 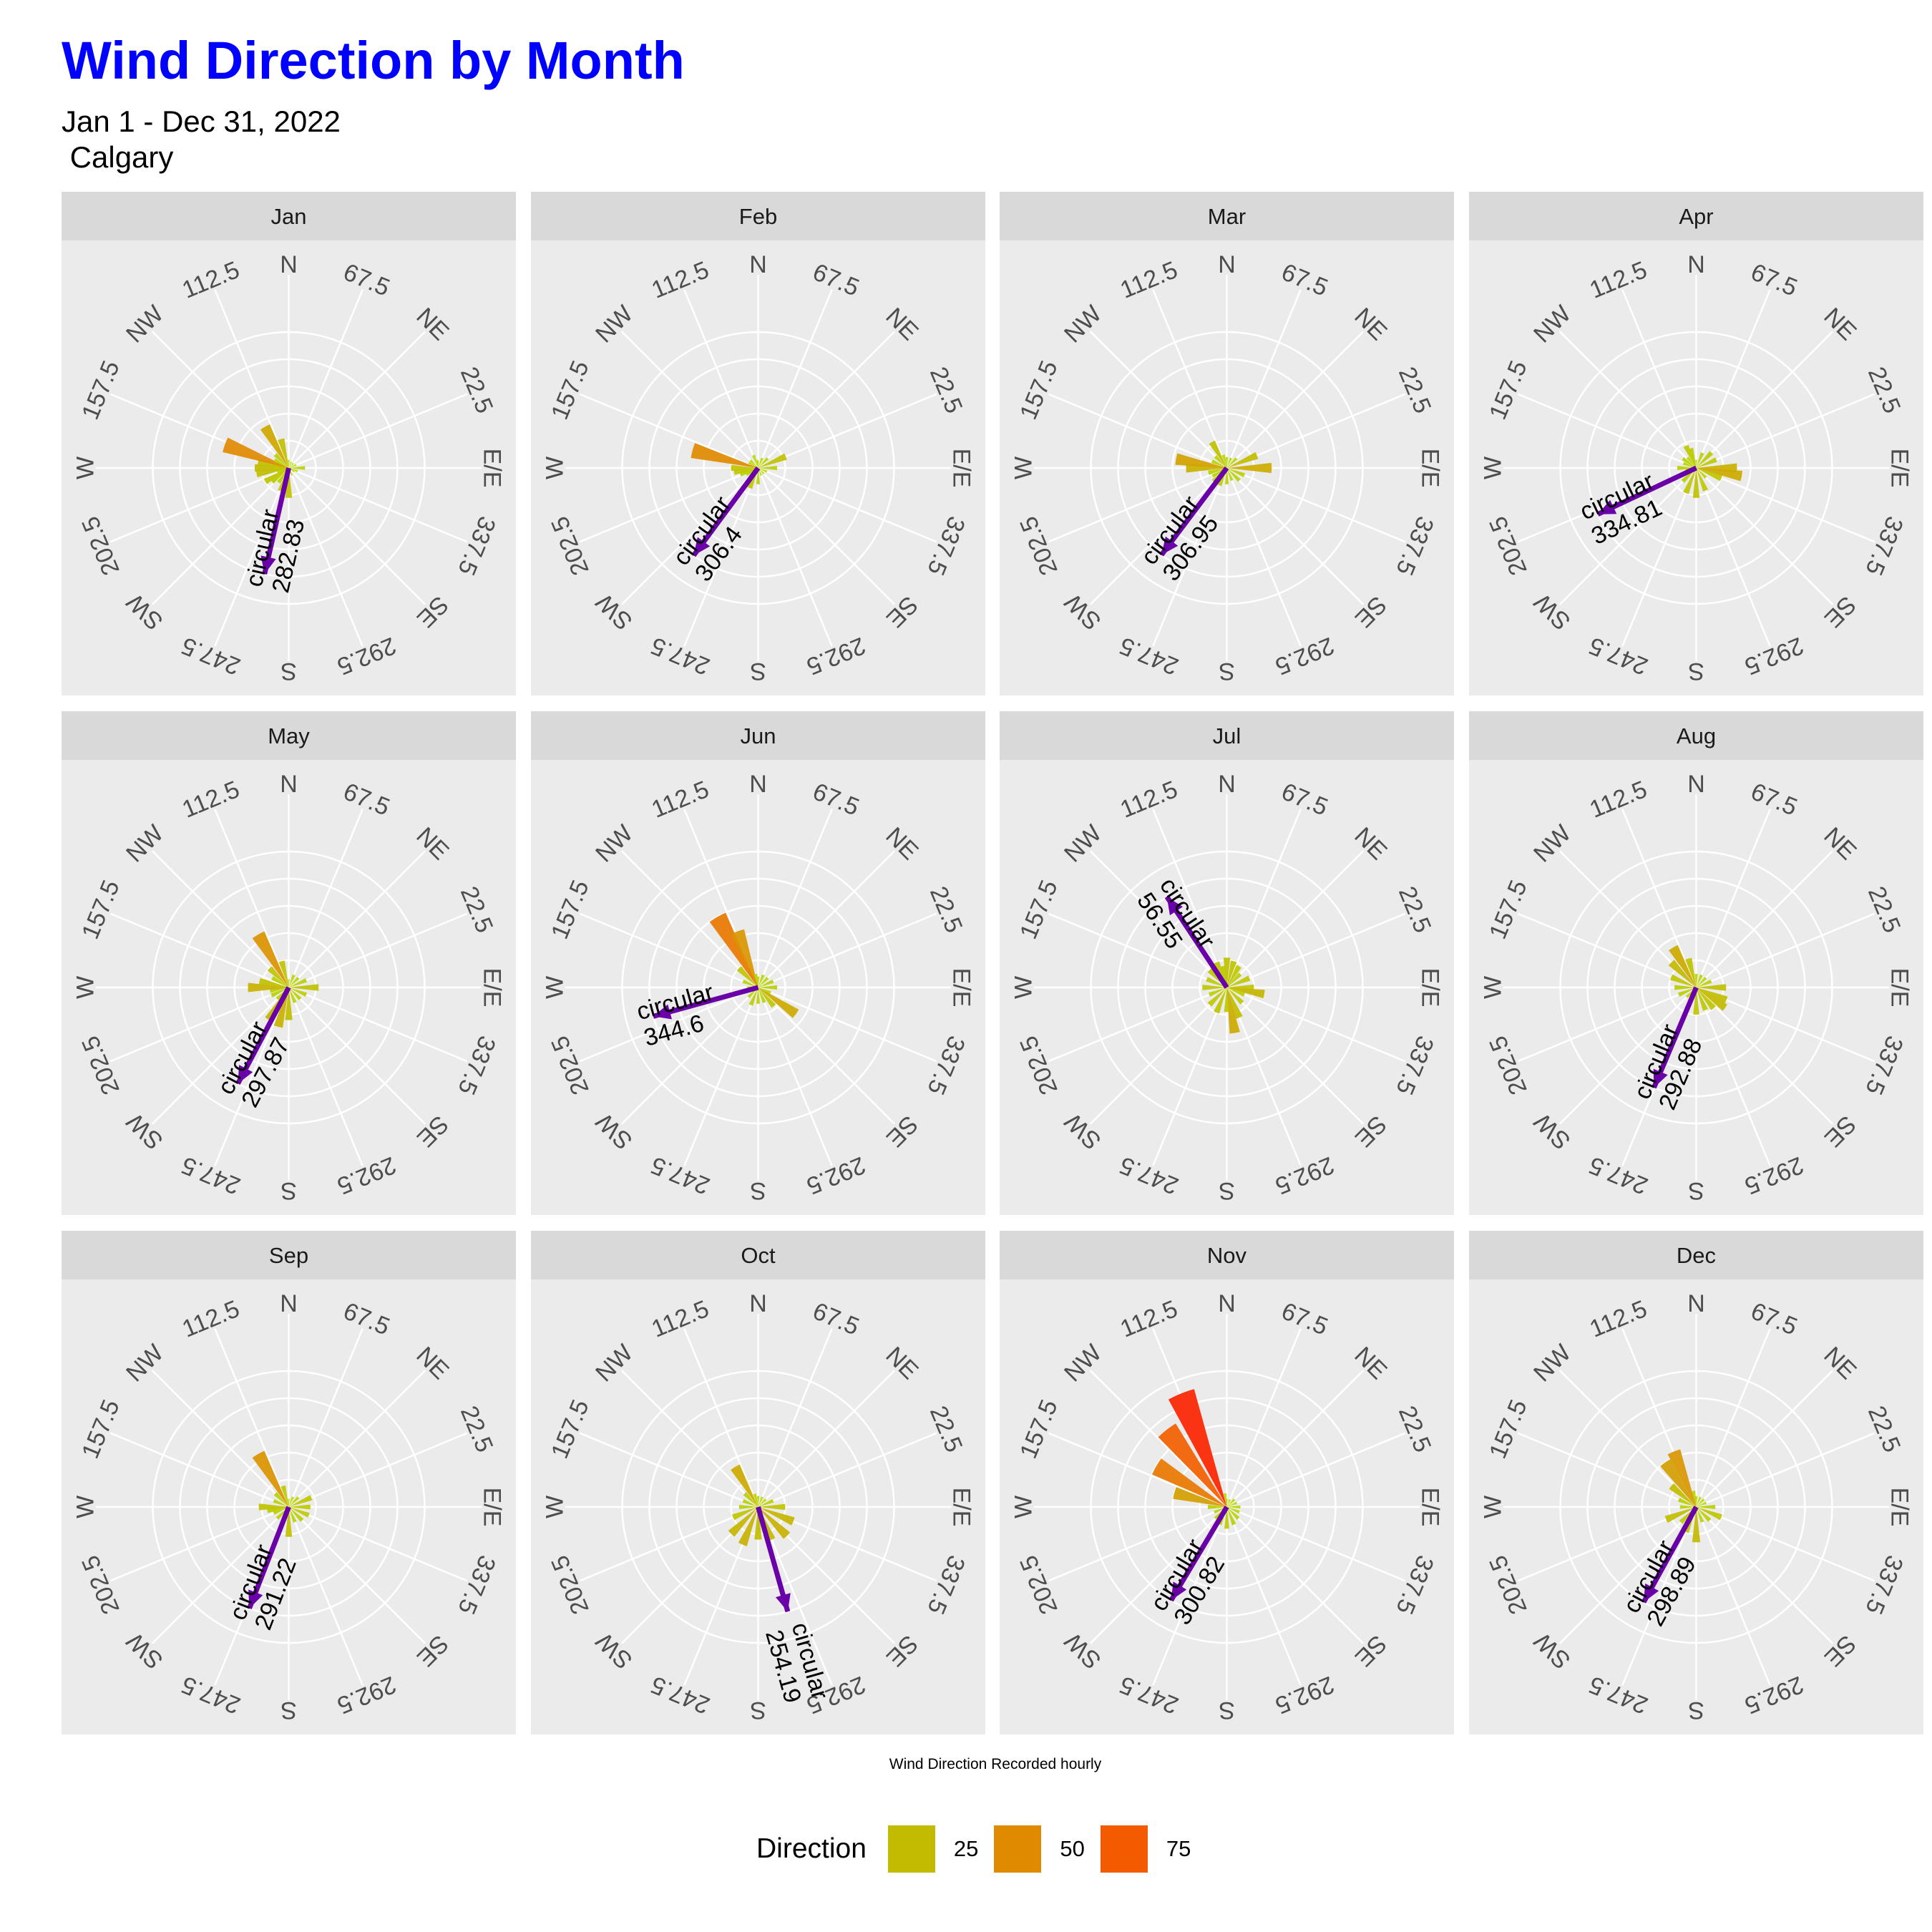 What do you see at coordinates (726, 511) in the screenshot?
I see `mean-direction-arrow` at bounding box center [726, 511].